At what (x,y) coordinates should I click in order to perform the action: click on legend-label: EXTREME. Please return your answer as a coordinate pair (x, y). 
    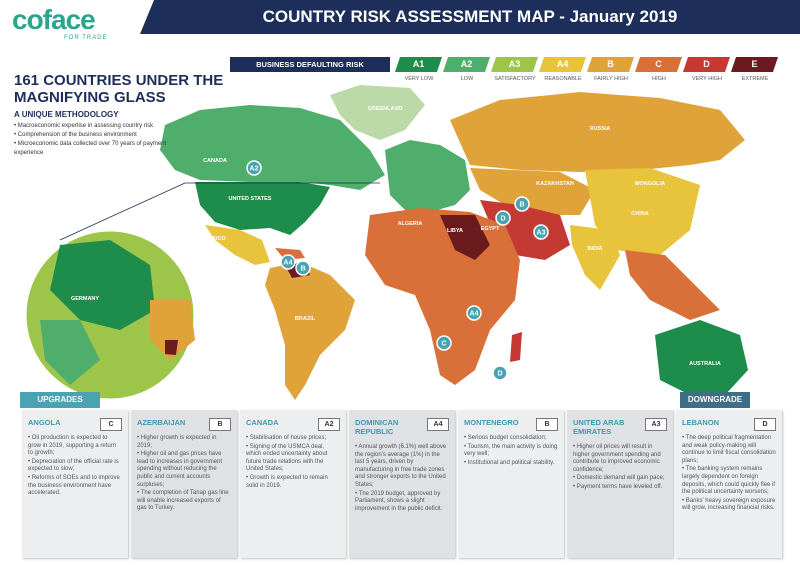
    Looking at the image, I should click on (755, 79).